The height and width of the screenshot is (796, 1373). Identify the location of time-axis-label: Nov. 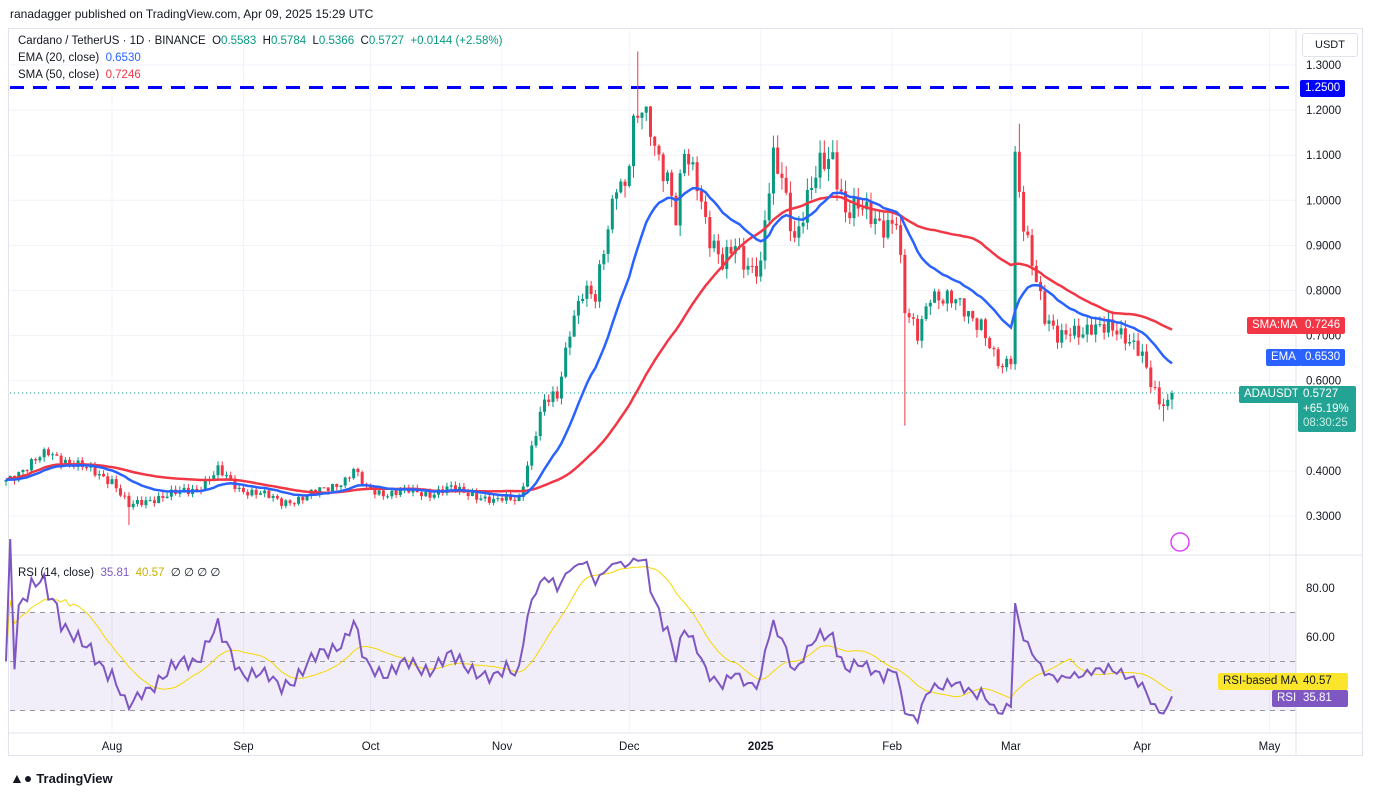
(502, 747).